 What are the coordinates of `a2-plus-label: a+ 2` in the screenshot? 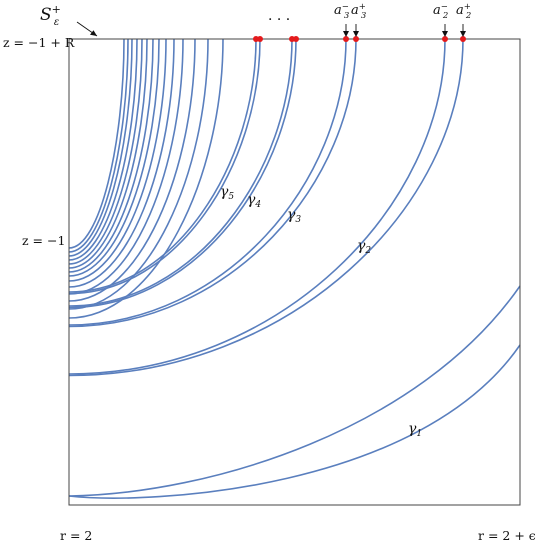 It's located at (463, 11).